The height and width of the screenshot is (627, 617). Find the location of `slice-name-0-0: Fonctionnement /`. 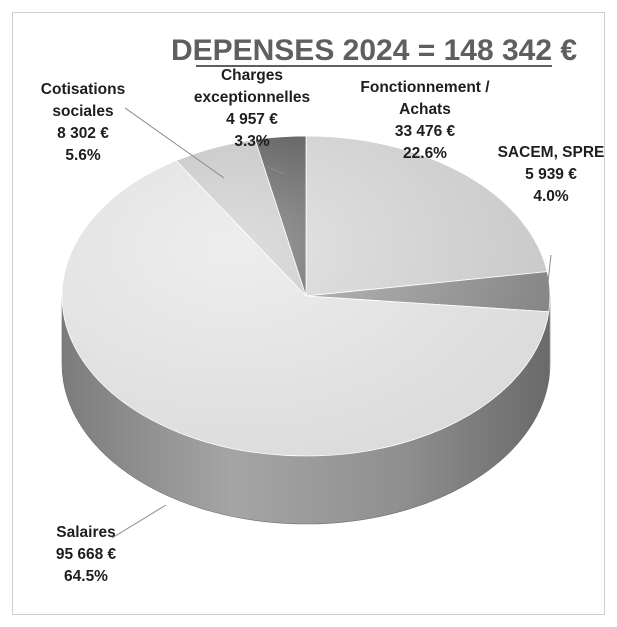

slice-name-0-0: Fonctionnement / is located at coordinates (425, 87).